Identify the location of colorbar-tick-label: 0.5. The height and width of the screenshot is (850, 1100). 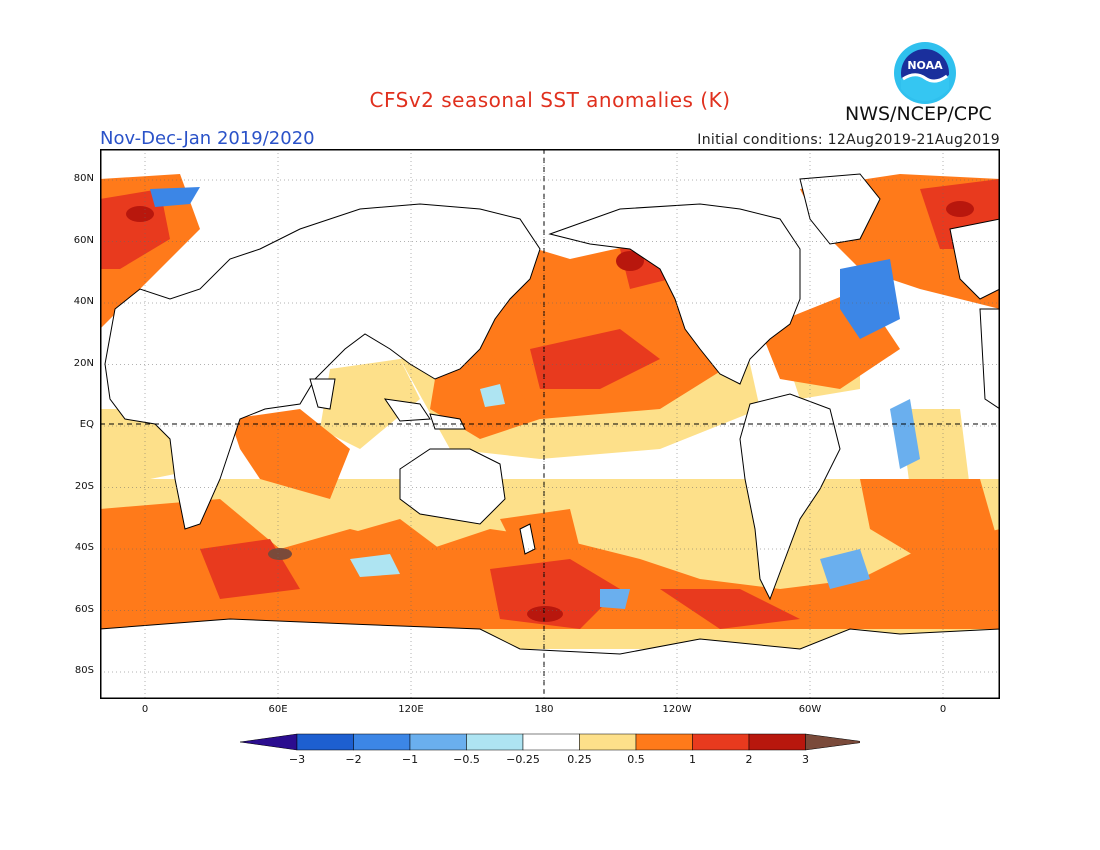
(636, 759).